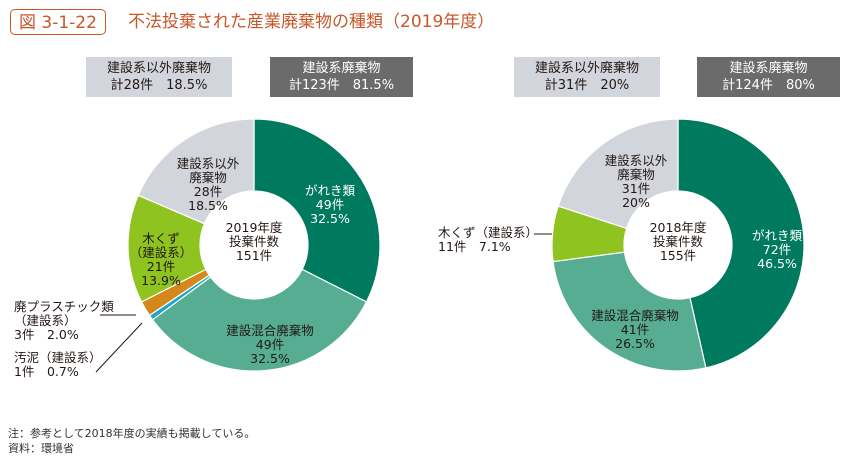 The image size is (851, 465). I want to click on label-line: 木くず（建設系）, so click(488, 232).